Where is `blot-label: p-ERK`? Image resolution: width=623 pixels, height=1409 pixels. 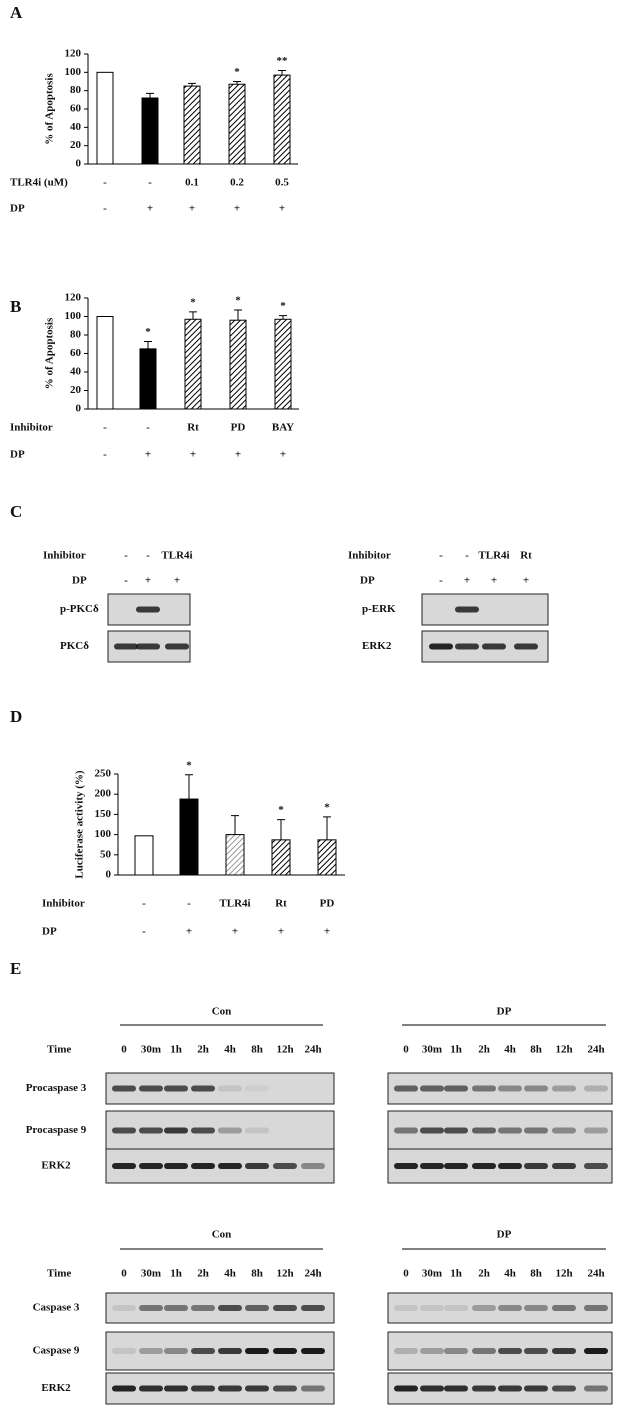
blot-label: p-ERK is located at coordinates (379, 609).